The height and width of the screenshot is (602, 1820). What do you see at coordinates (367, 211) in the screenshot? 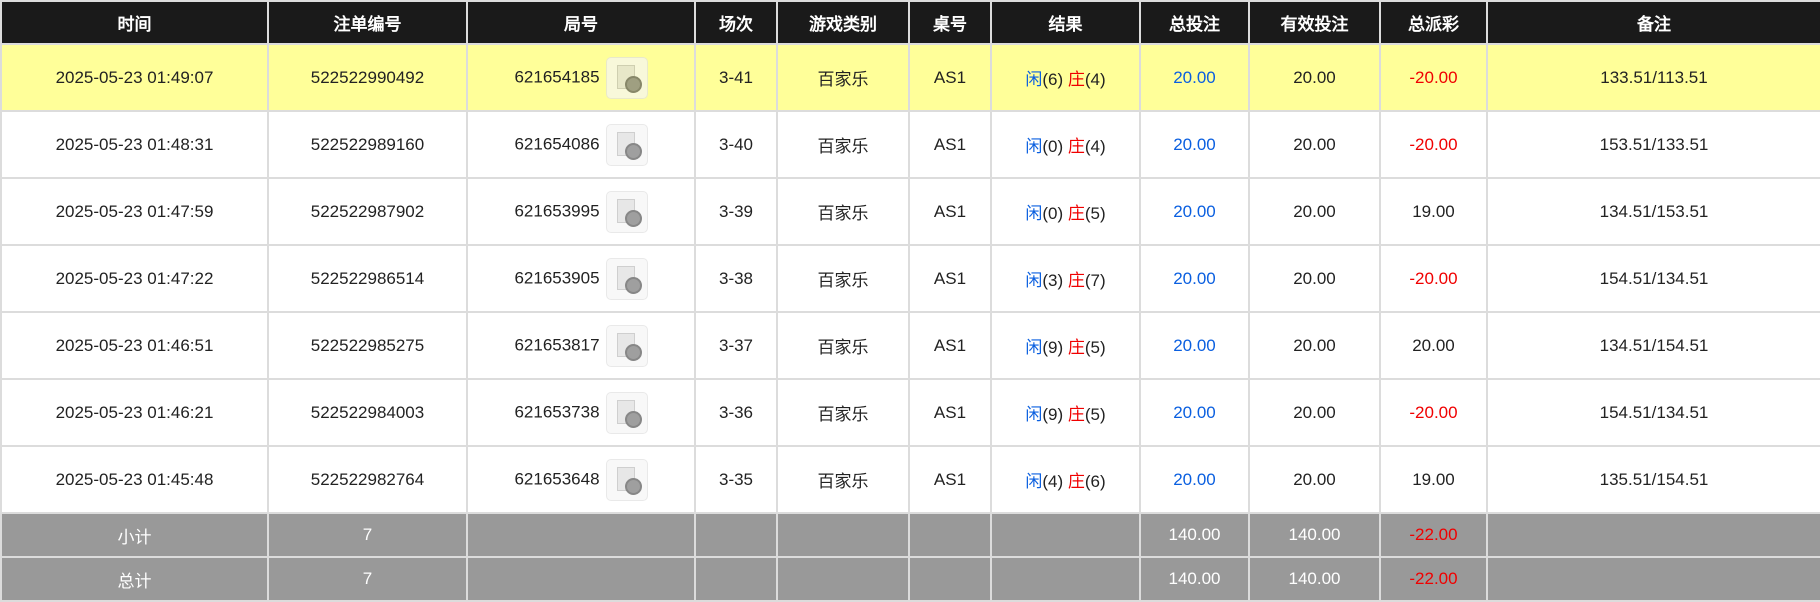
I see `bet-id-cell: 522522987902` at bounding box center [367, 211].